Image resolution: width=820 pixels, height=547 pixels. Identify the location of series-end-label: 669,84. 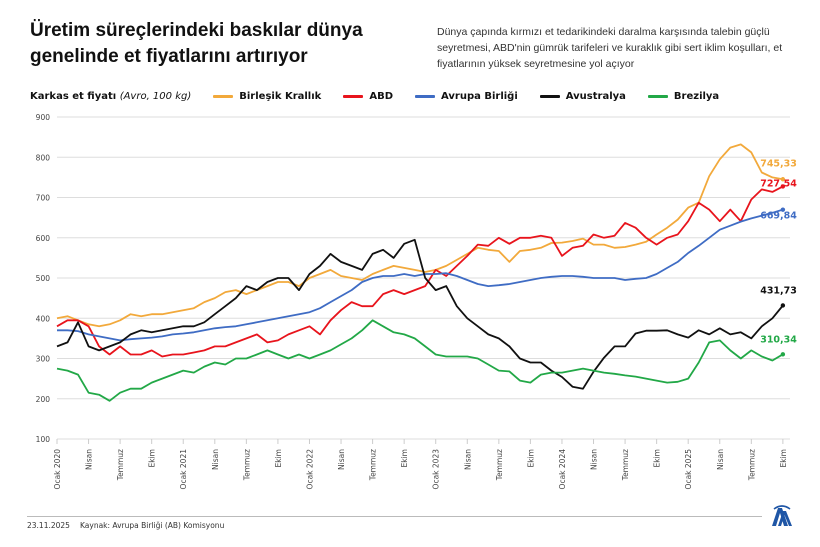
(778, 216).